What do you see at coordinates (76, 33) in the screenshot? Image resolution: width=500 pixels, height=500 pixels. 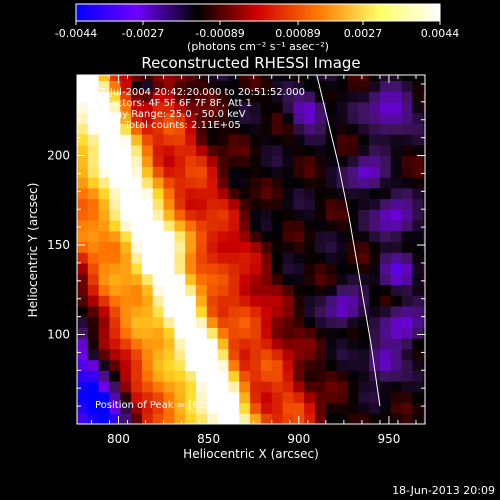 I see `colorbar-tick-label: -0.0044` at bounding box center [76, 33].